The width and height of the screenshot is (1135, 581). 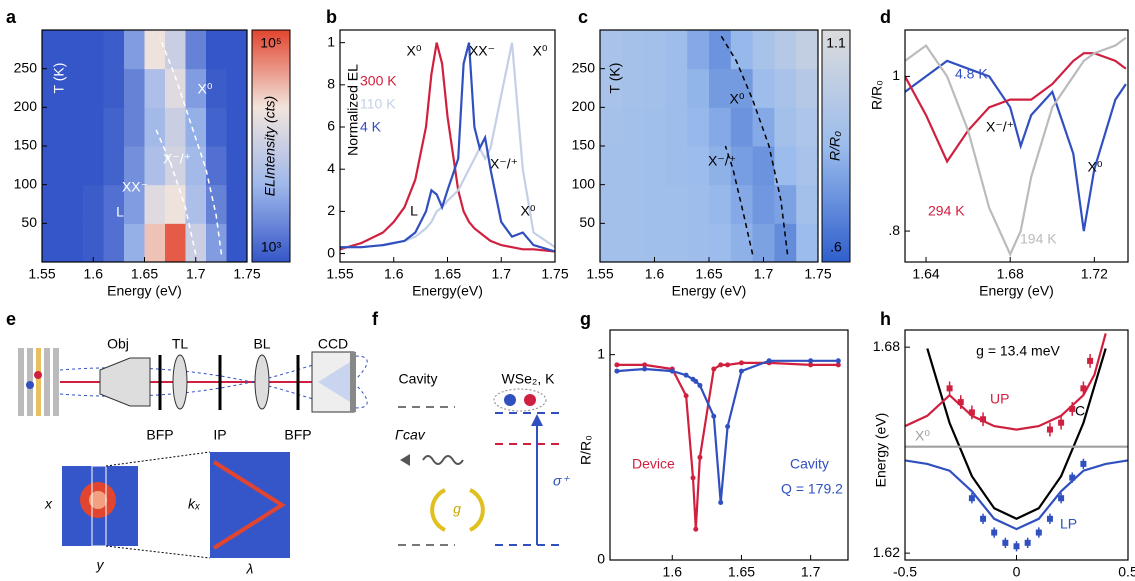 I want to click on x-tick-label: 1.68, so click(x=1010, y=274).